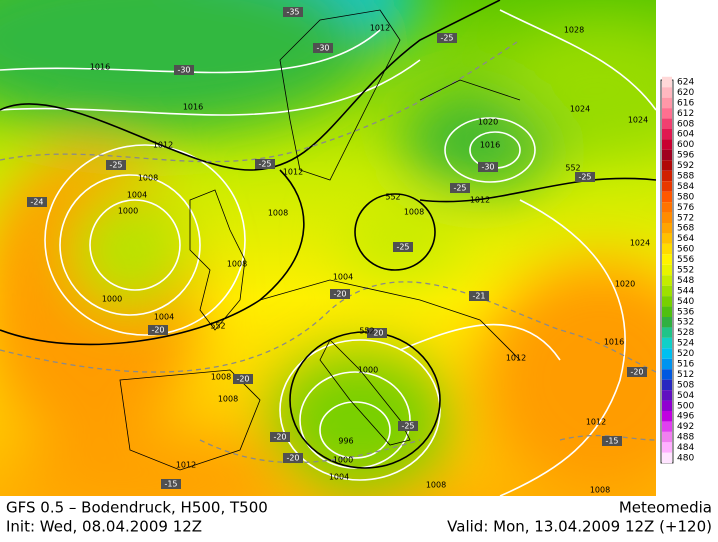 The image size is (718, 542). Describe the element at coordinates (685, 396) in the screenshot. I see `legend-label: 504` at that location.